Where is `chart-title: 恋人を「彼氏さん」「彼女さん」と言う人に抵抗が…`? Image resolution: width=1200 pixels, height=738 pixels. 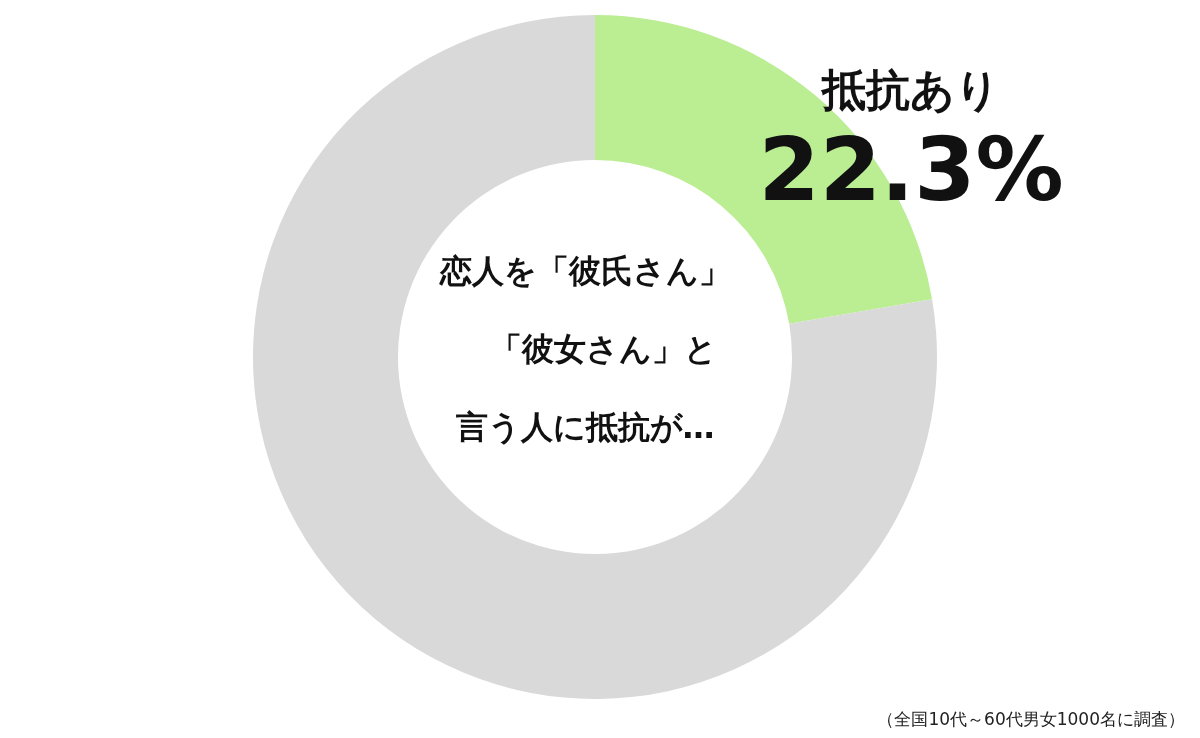 chart-title: 恋人を「彼氏さん」「彼女さん」と言う人に抵抗が… is located at coordinates (585, 349).